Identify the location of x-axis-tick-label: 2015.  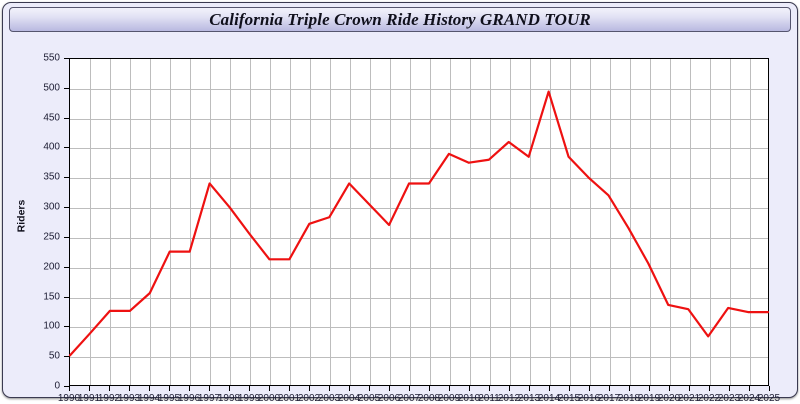
(569, 398).